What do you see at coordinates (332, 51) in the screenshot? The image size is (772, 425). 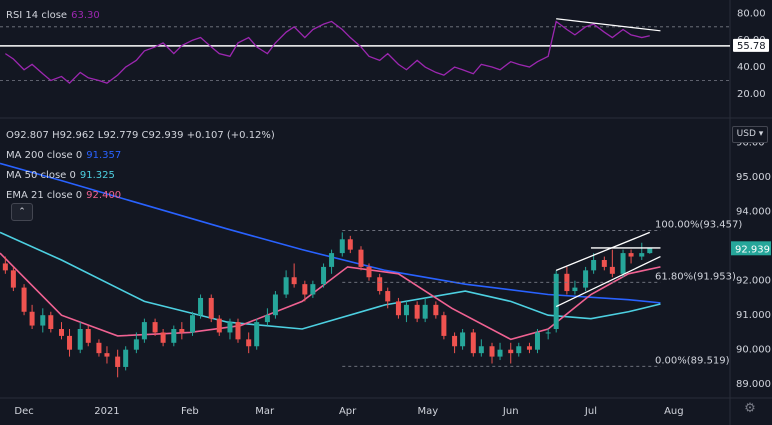 I see `rsi-lines` at bounding box center [332, 51].